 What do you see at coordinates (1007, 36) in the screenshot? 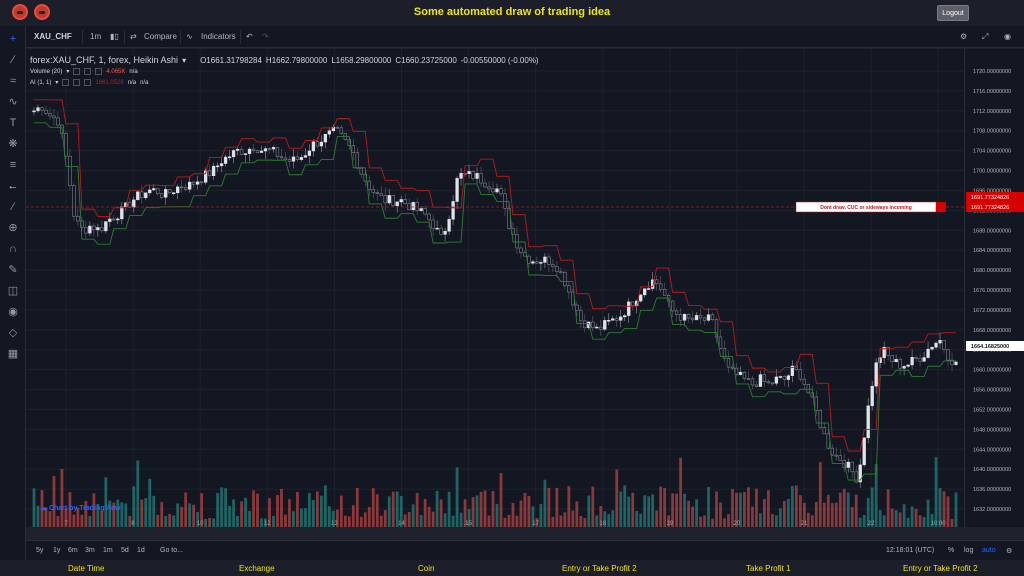
I see `screenshot-camera-icon: ◉` at bounding box center [1007, 36].